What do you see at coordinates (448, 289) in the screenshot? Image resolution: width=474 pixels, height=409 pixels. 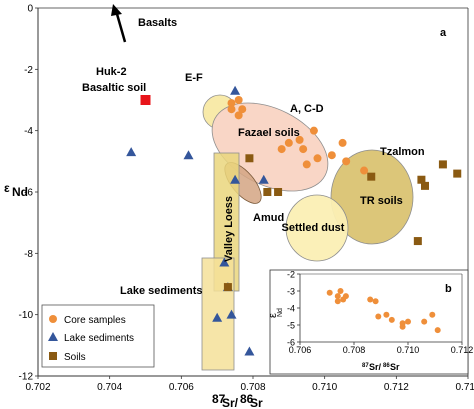 I see `panel-label-b: b` at bounding box center [448, 289].